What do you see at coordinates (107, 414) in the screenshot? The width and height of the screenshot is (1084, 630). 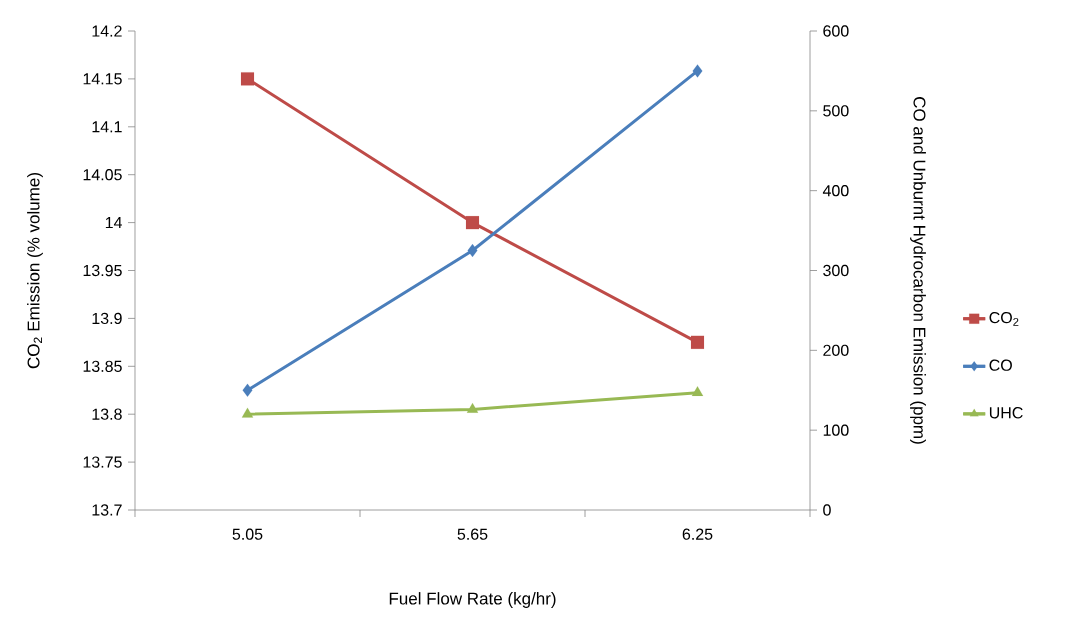 I see `y-tick-label: 13.8` at bounding box center [107, 414].